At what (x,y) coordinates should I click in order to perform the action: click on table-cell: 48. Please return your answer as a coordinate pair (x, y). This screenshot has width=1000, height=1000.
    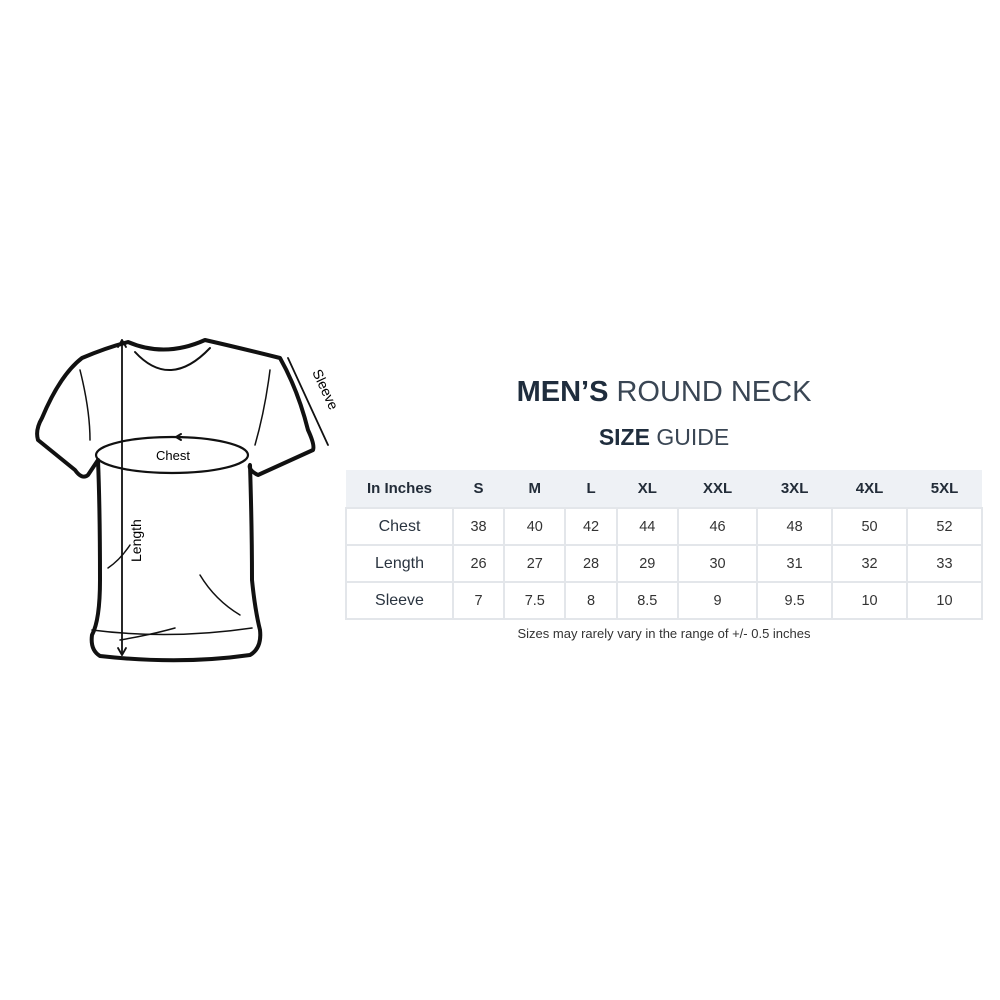
    Looking at the image, I should click on (795, 526).